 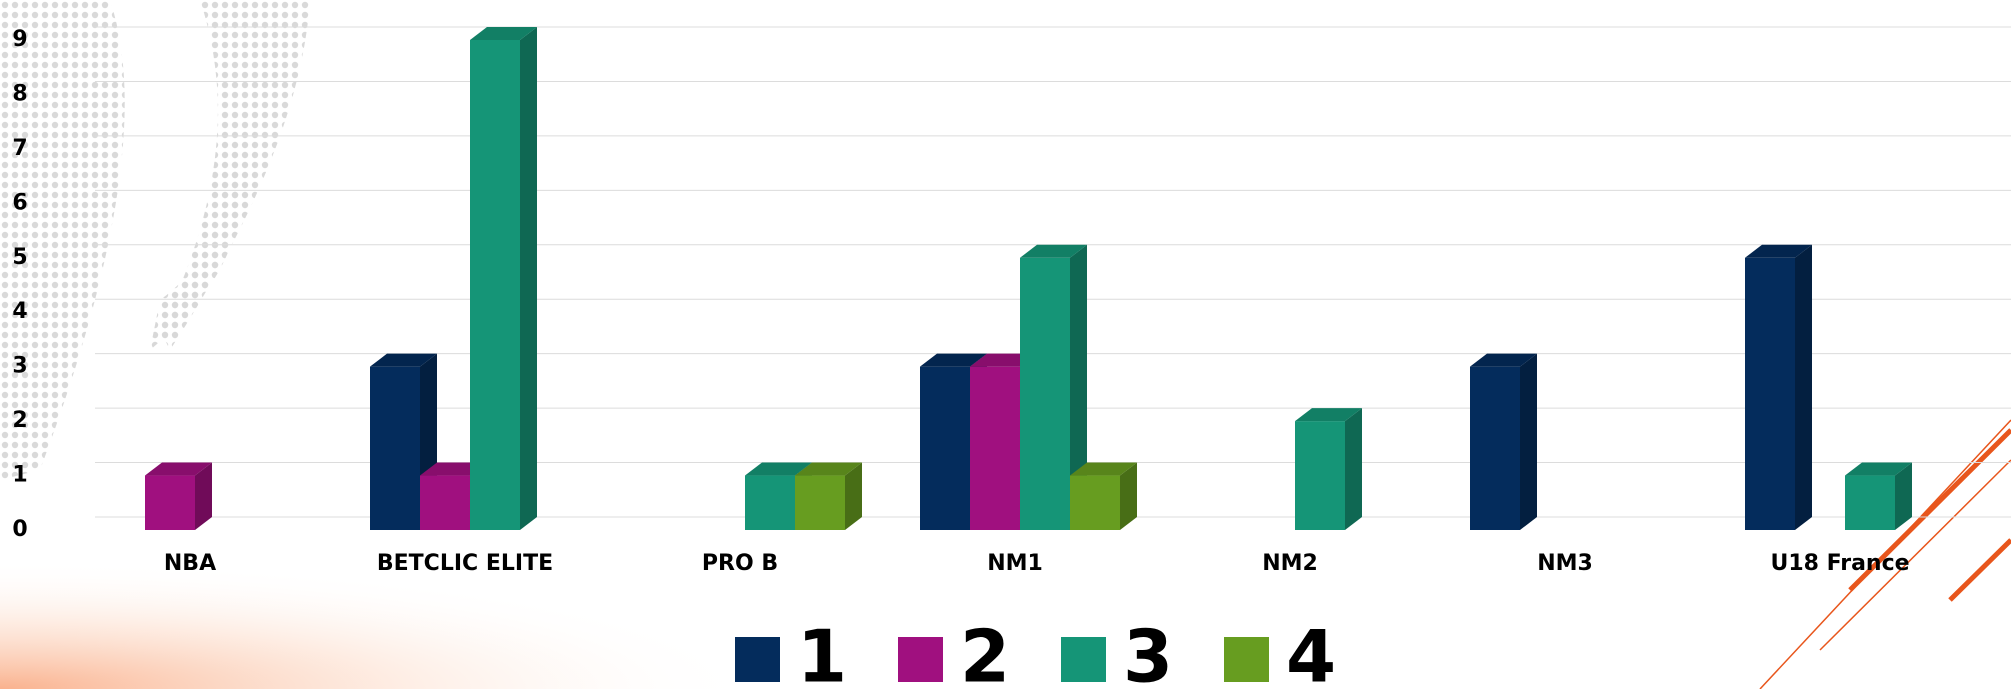 I want to click on y-tick-label: 2, so click(x=19, y=420).